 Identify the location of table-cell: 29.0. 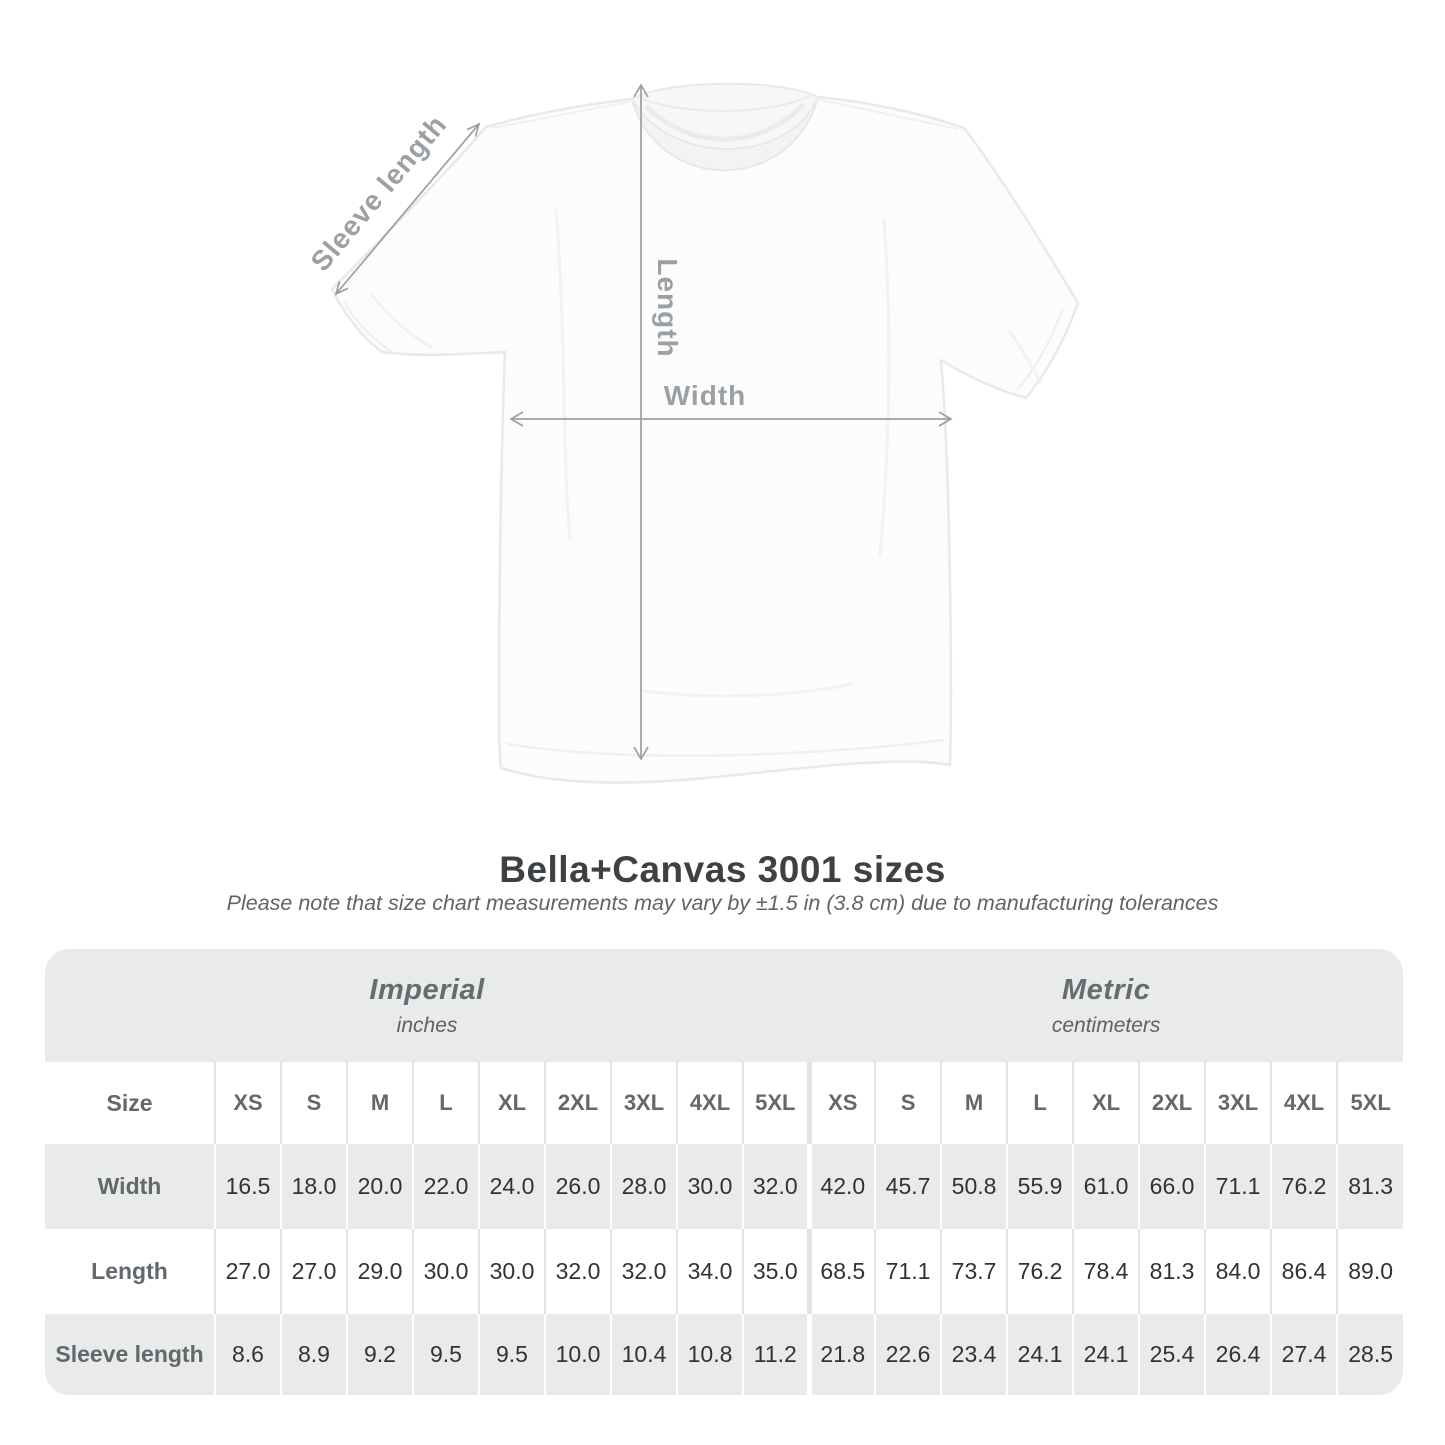
(379, 1271).